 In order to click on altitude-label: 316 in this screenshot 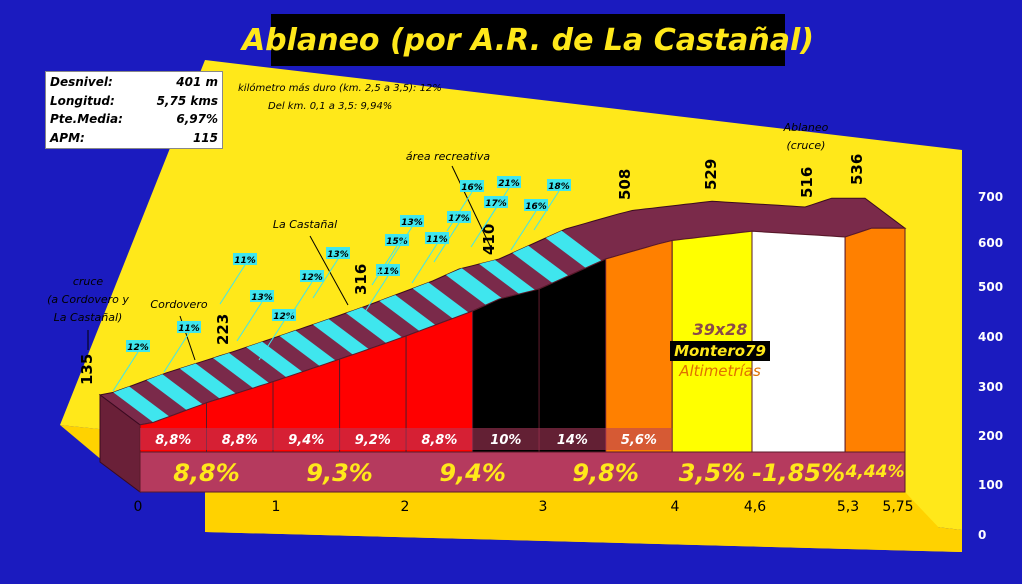, I will do `click(361, 279)`.